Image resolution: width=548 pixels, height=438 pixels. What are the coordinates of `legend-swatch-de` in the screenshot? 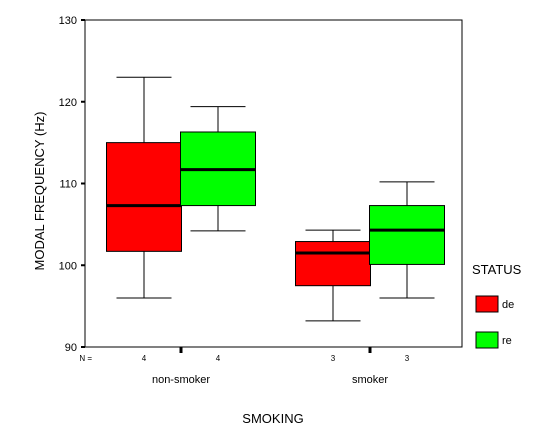 It's located at (487, 304).